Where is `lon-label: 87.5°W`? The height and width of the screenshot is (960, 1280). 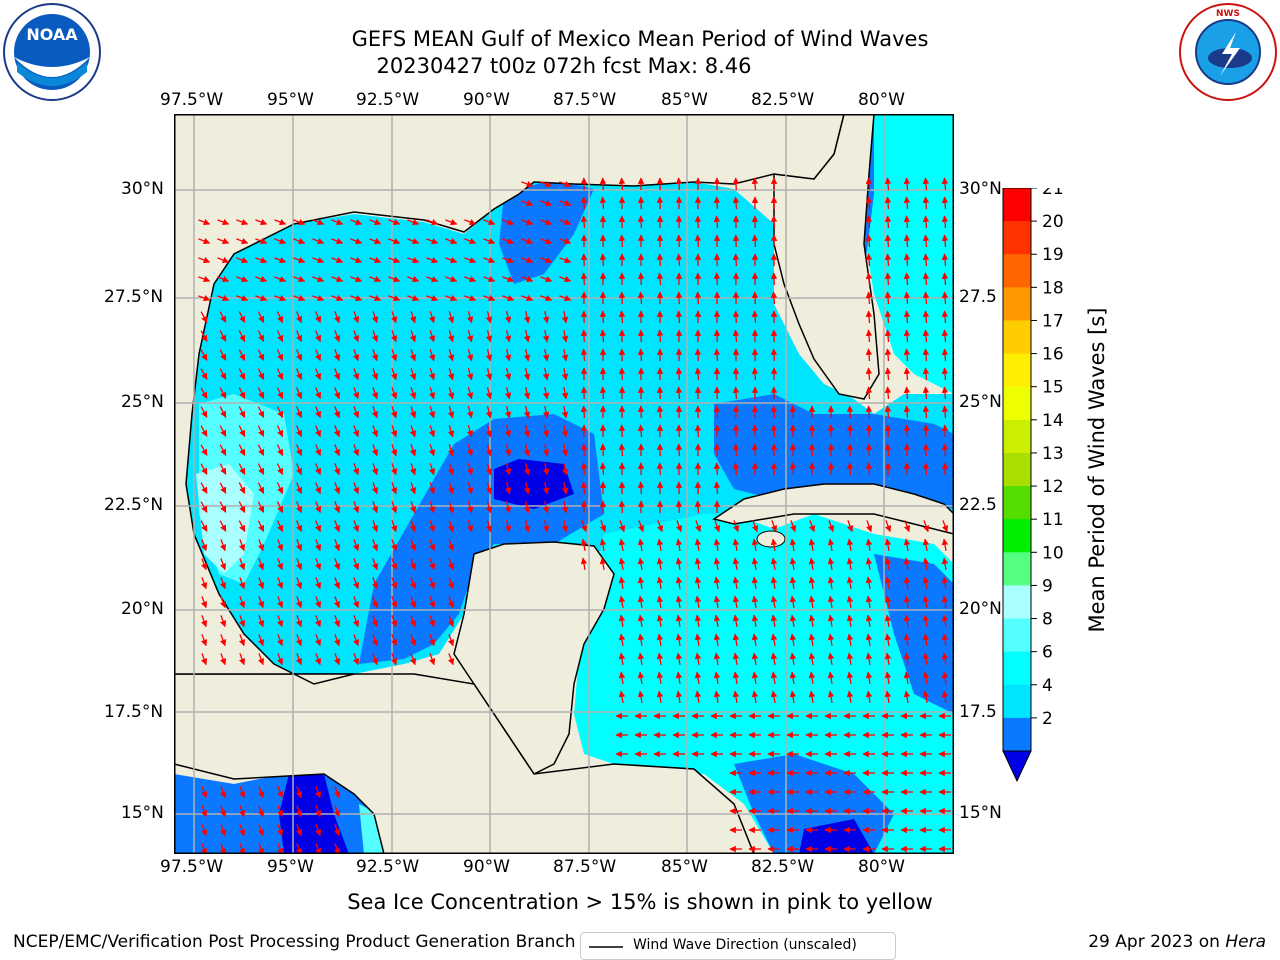 lon-label: 87.5°W is located at coordinates (585, 867).